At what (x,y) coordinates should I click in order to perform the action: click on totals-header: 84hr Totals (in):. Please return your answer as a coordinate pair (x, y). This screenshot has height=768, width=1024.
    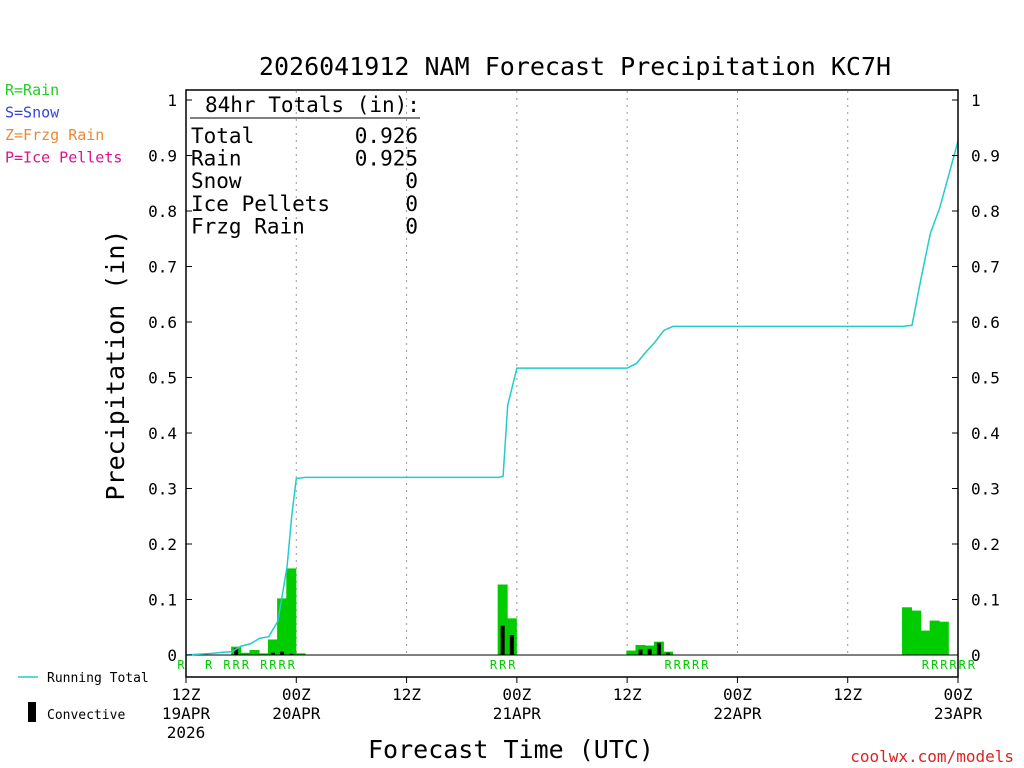
    Looking at the image, I should click on (312, 105).